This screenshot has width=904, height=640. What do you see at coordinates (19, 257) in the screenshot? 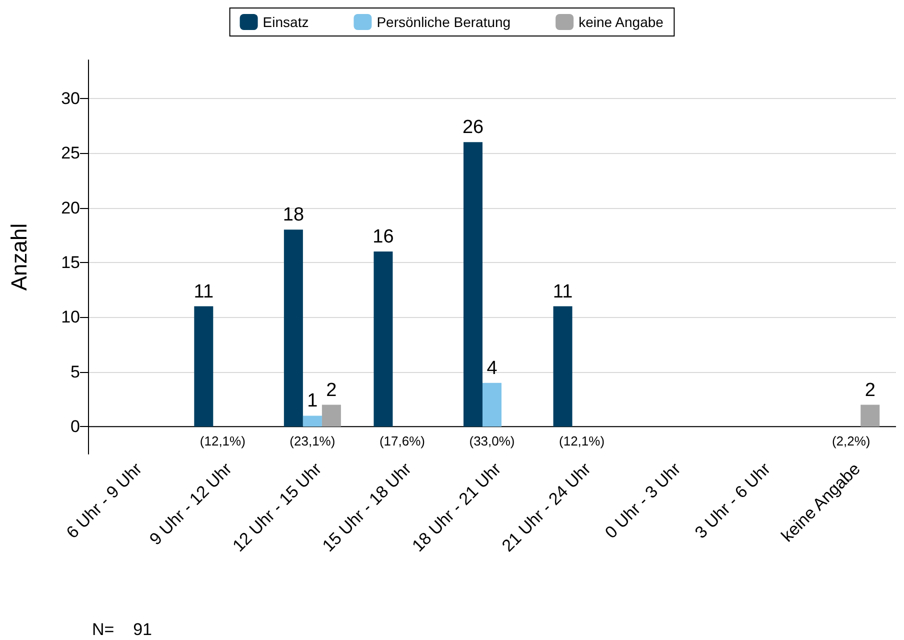
I see `y-axis-title: Anzahl` at bounding box center [19, 257].